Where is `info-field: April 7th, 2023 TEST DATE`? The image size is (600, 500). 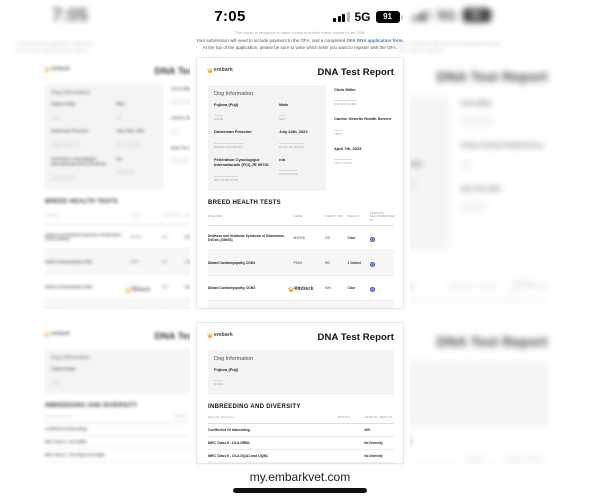
info-field: April 7th, 2023 TEST DATE is located at coordinates (364, 157).